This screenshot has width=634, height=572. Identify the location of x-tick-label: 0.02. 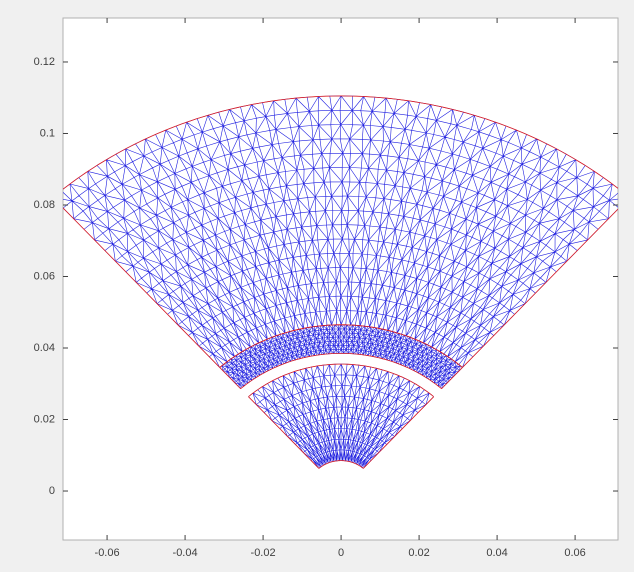
(418, 553).